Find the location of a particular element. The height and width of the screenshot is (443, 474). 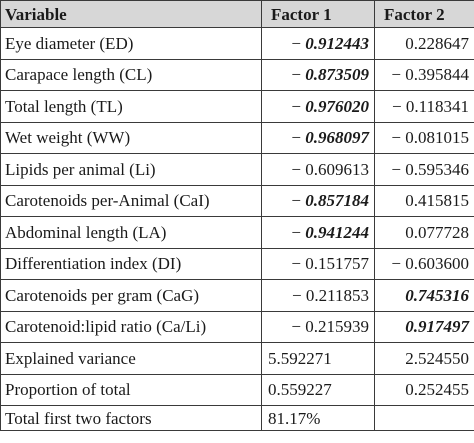

factor-2-cell: − 0.395844 is located at coordinates (424, 74).